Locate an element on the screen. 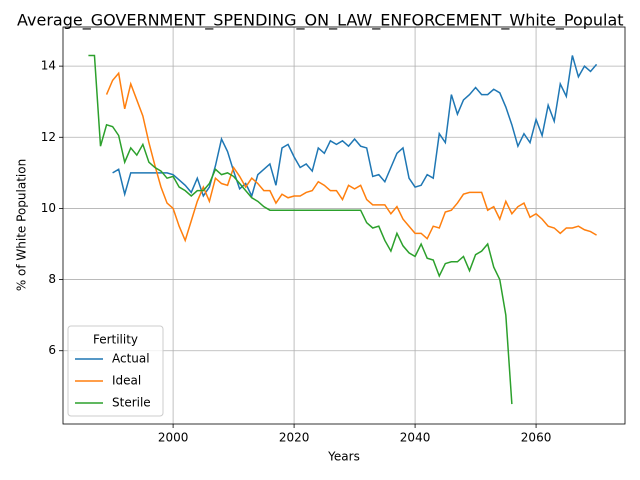  x-tick-label: 2020 is located at coordinates (294, 438).